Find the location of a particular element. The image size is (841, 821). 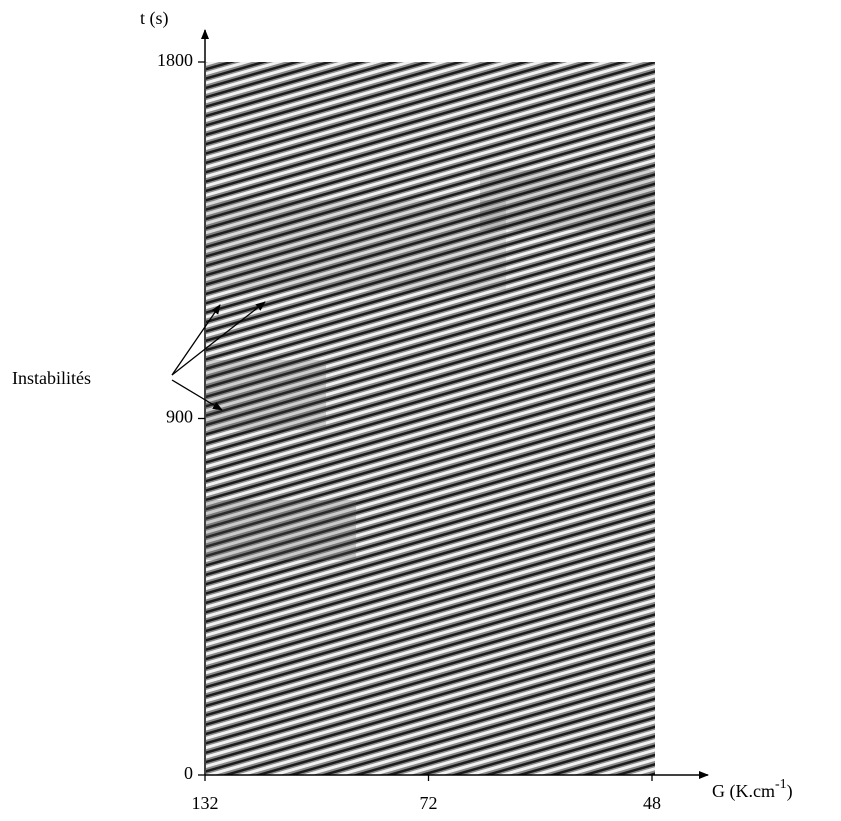

x-axis-label: G (K.cm-1) is located at coordinates (752, 789).